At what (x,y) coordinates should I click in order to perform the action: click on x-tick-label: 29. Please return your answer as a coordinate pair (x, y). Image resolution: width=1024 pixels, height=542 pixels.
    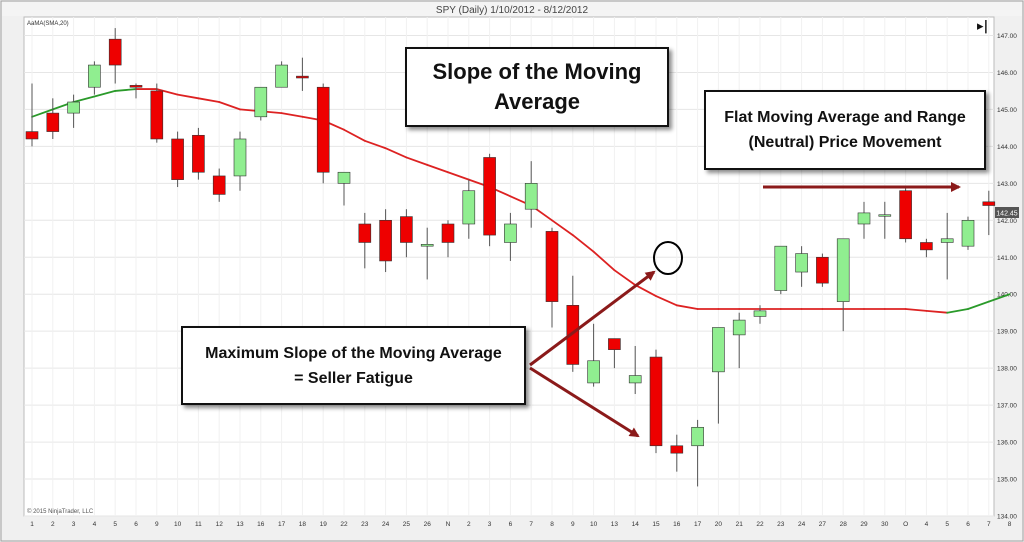
    Looking at the image, I should click on (864, 524).